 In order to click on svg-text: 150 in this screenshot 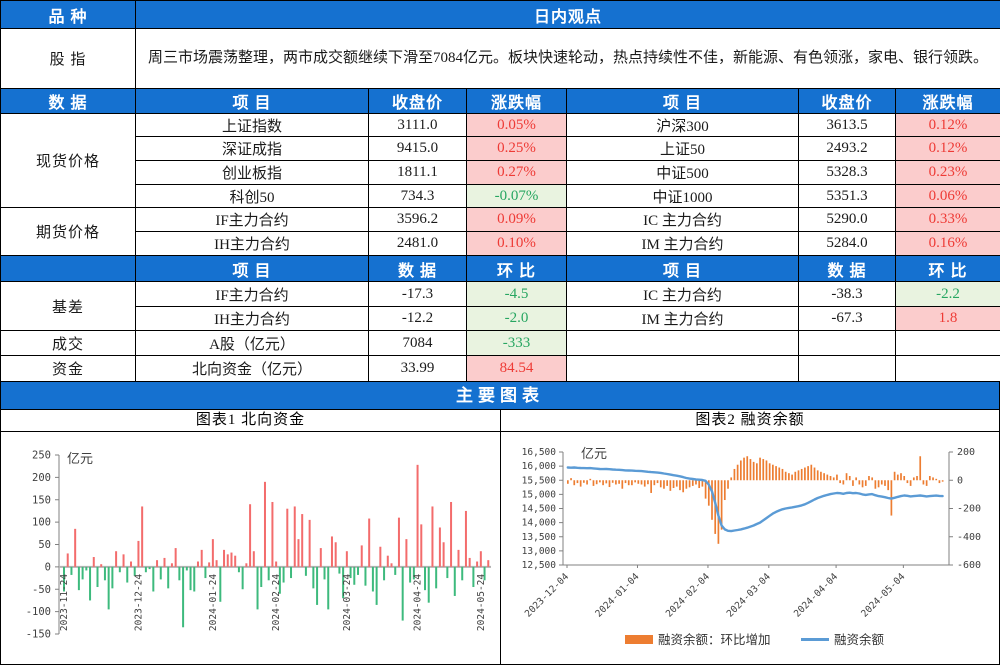, I will do `click(41, 500)`.